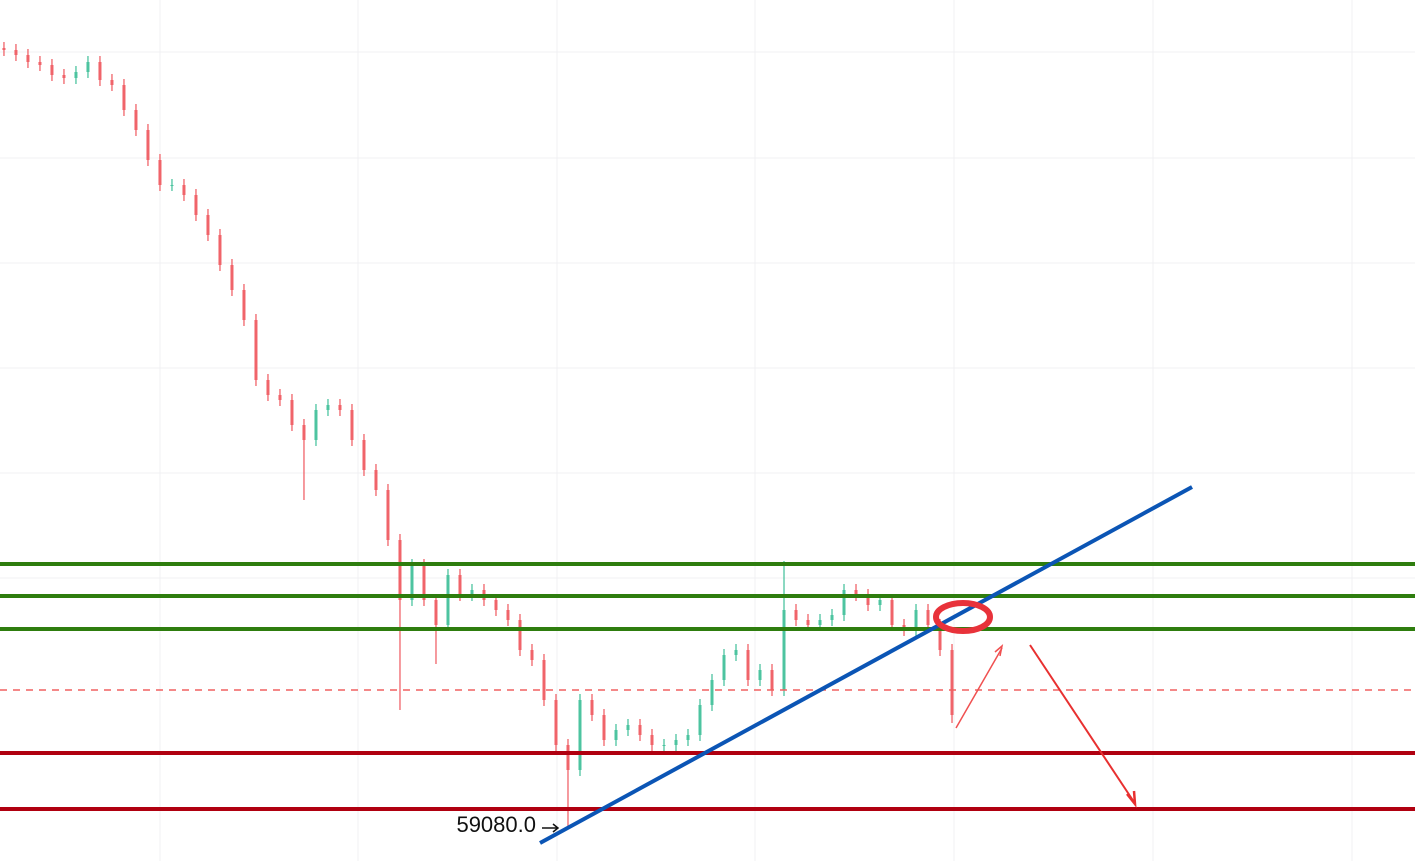  Describe the element at coordinates (979, 688) in the screenshot. I see `up-arrow` at that location.